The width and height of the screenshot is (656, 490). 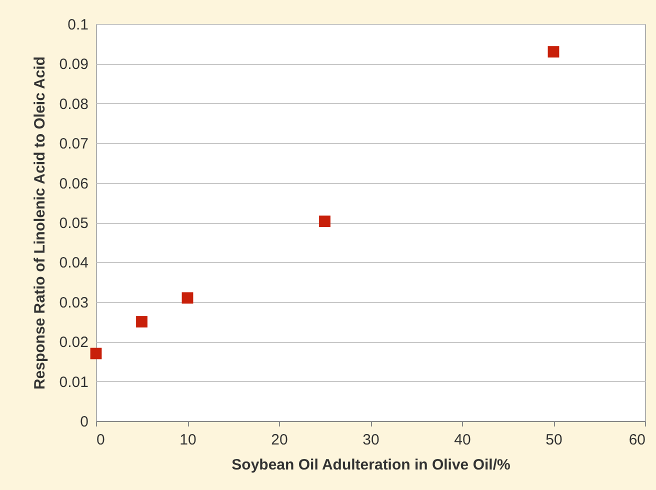 What do you see at coordinates (73, 303) in the screenshot?
I see `y-tick-label: 0.03` at bounding box center [73, 303].